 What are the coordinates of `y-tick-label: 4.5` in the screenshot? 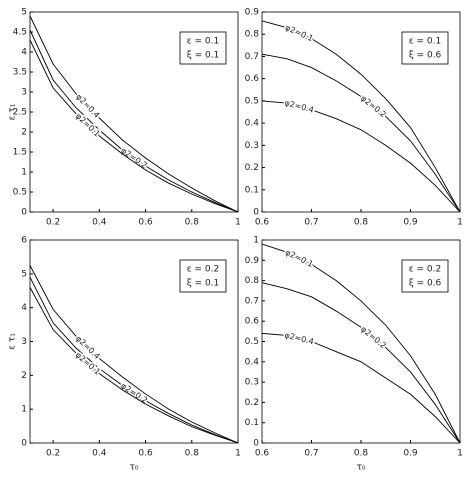 It's located at (20, 33).